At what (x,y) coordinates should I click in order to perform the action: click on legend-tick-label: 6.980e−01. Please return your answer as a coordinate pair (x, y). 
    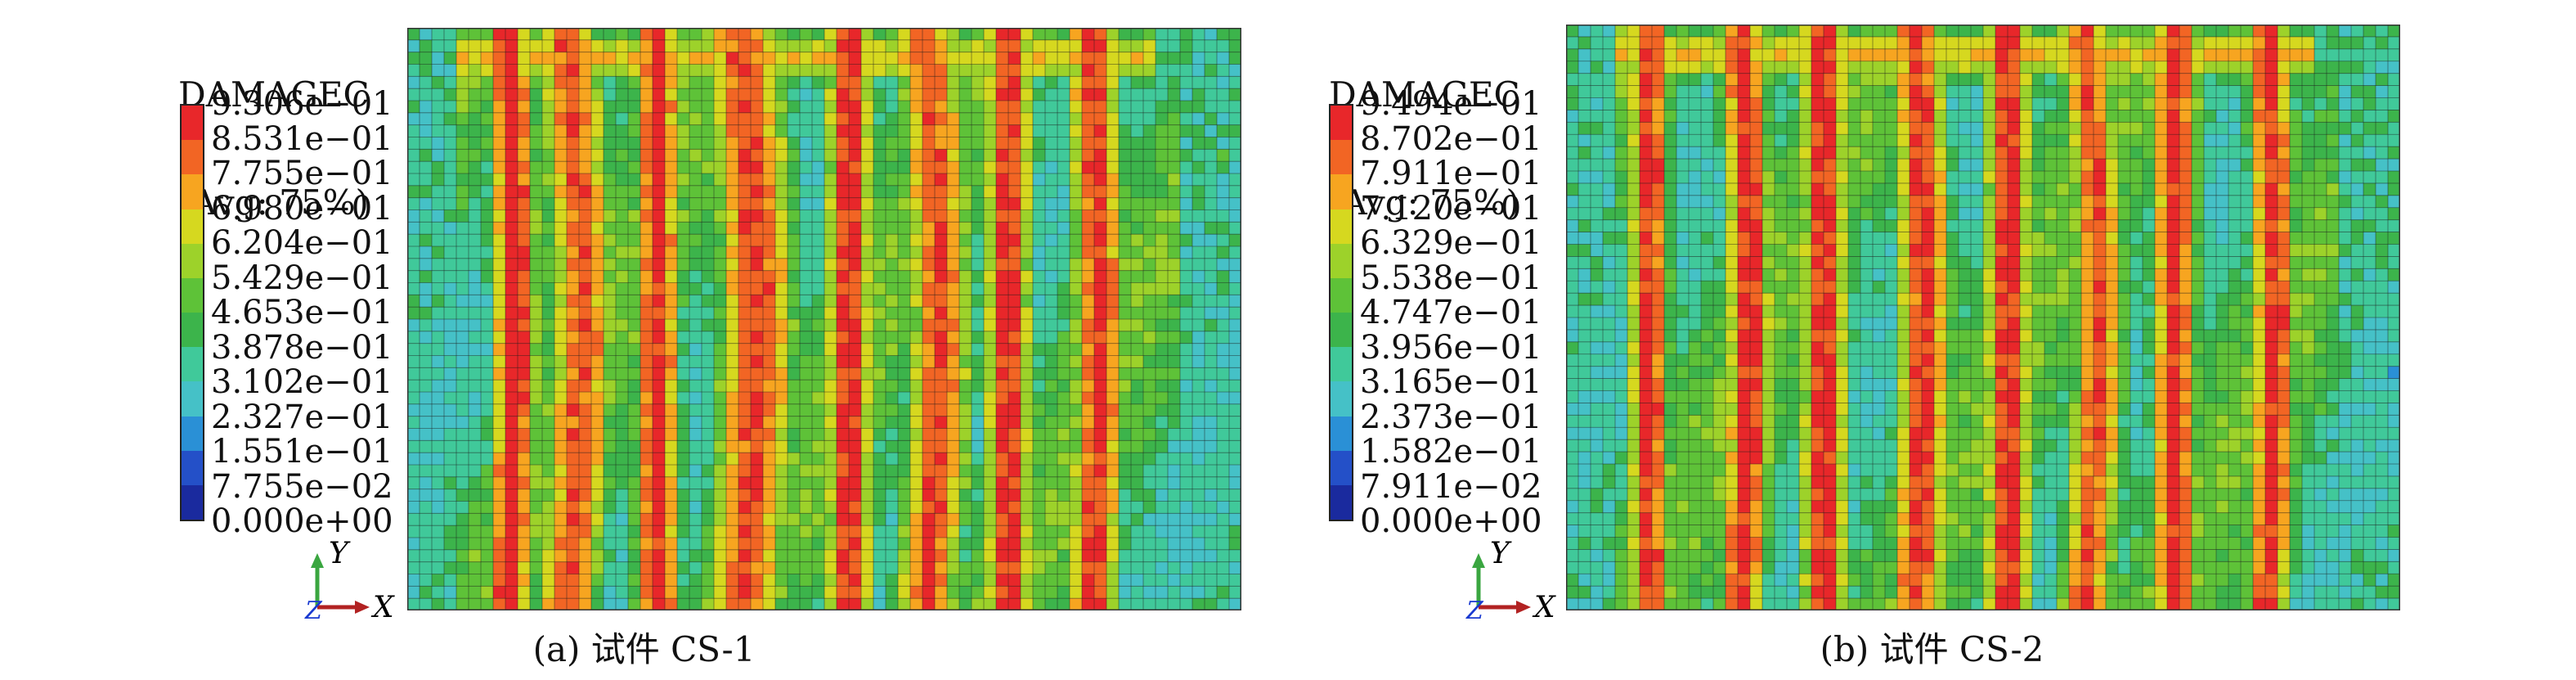
    Looking at the image, I should click on (302, 208).